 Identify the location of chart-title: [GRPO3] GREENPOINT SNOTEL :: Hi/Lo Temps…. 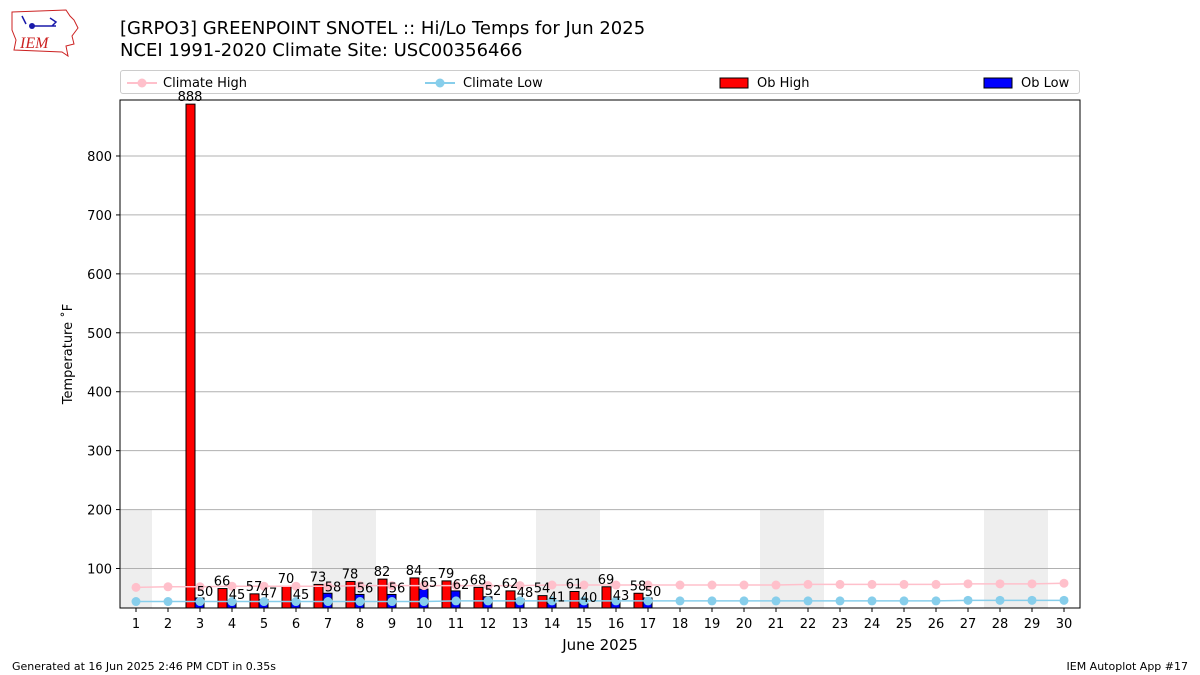
(383, 28).